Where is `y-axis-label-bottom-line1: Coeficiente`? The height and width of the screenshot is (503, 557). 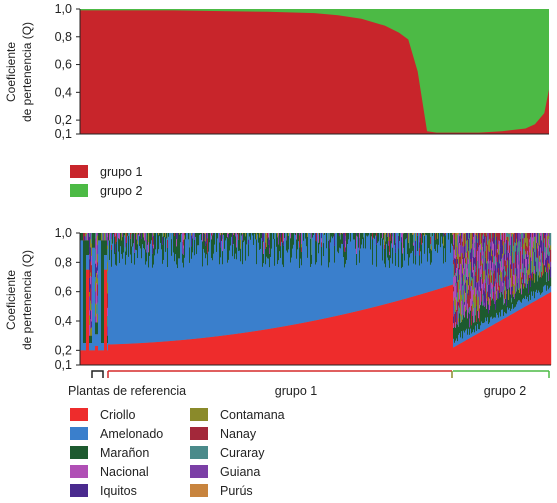 y-axis-label-bottom-line1: Coeficiente is located at coordinates (11, 300).